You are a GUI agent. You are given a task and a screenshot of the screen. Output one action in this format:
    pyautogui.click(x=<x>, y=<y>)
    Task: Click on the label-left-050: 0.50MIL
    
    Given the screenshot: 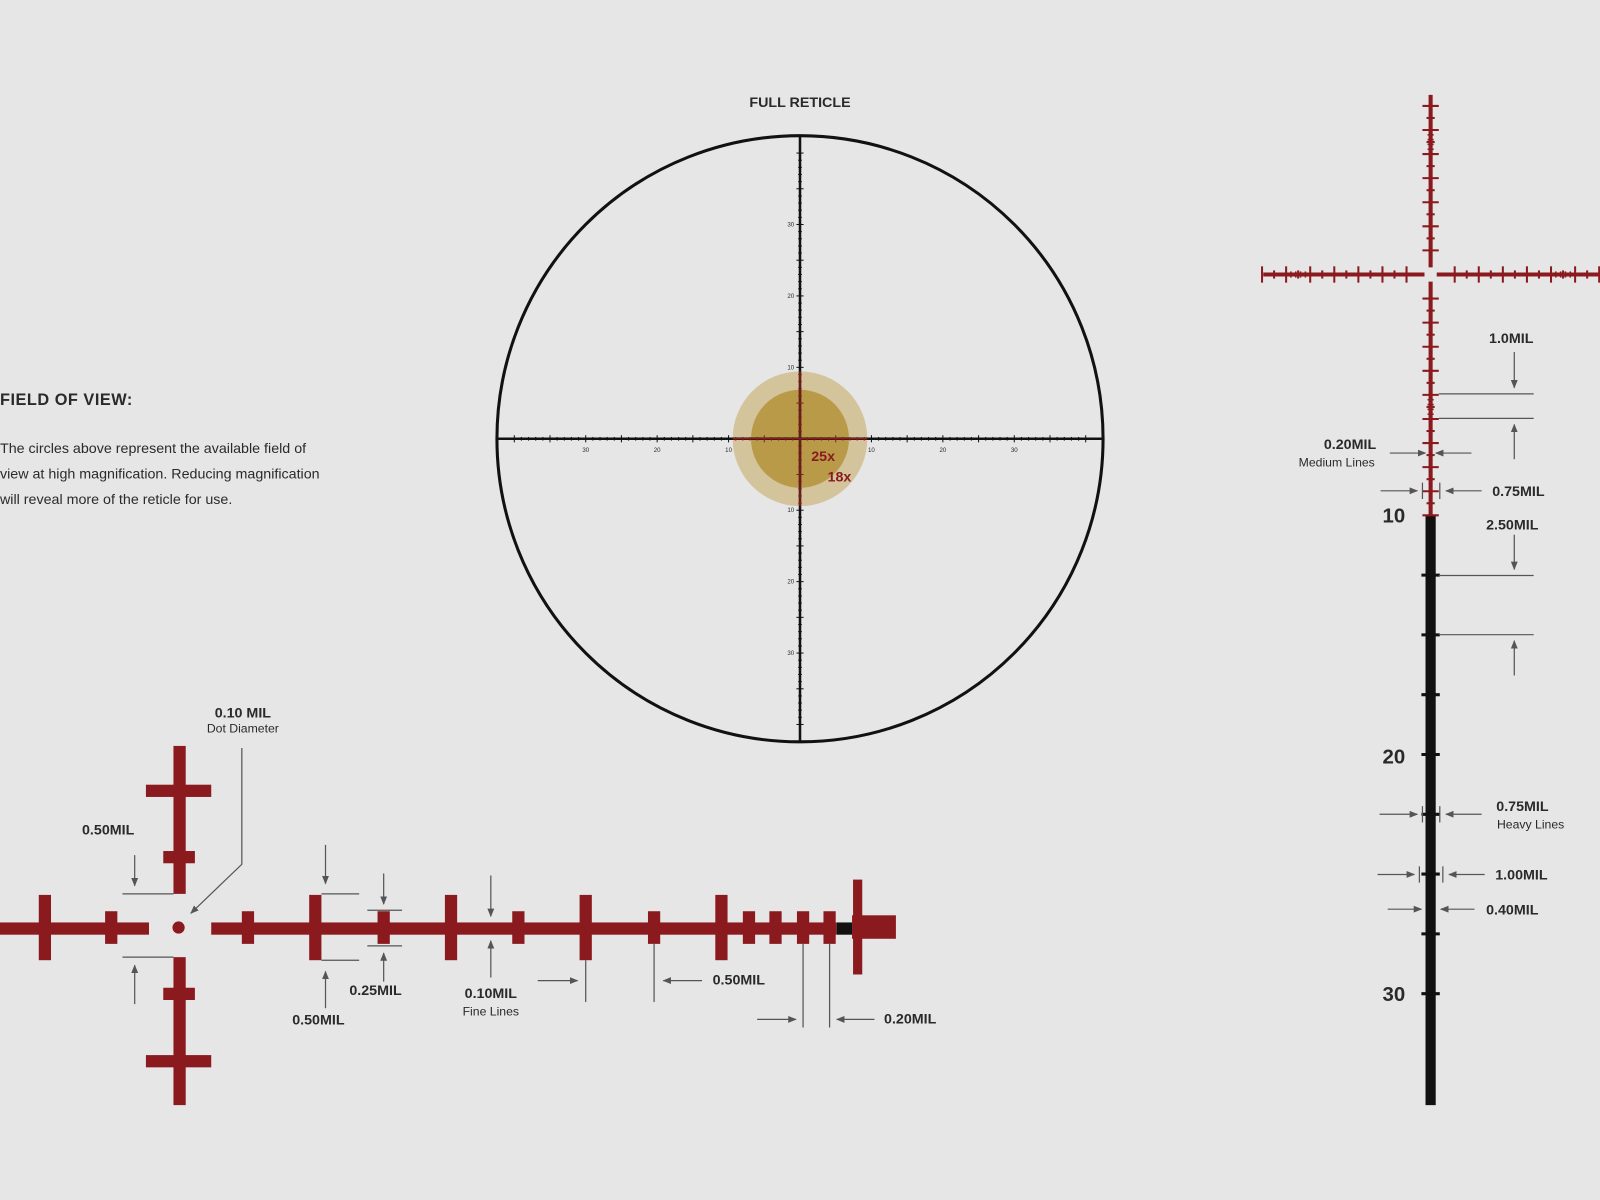 What is the action you would take?
    pyautogui.click(x=108, y=831)
    